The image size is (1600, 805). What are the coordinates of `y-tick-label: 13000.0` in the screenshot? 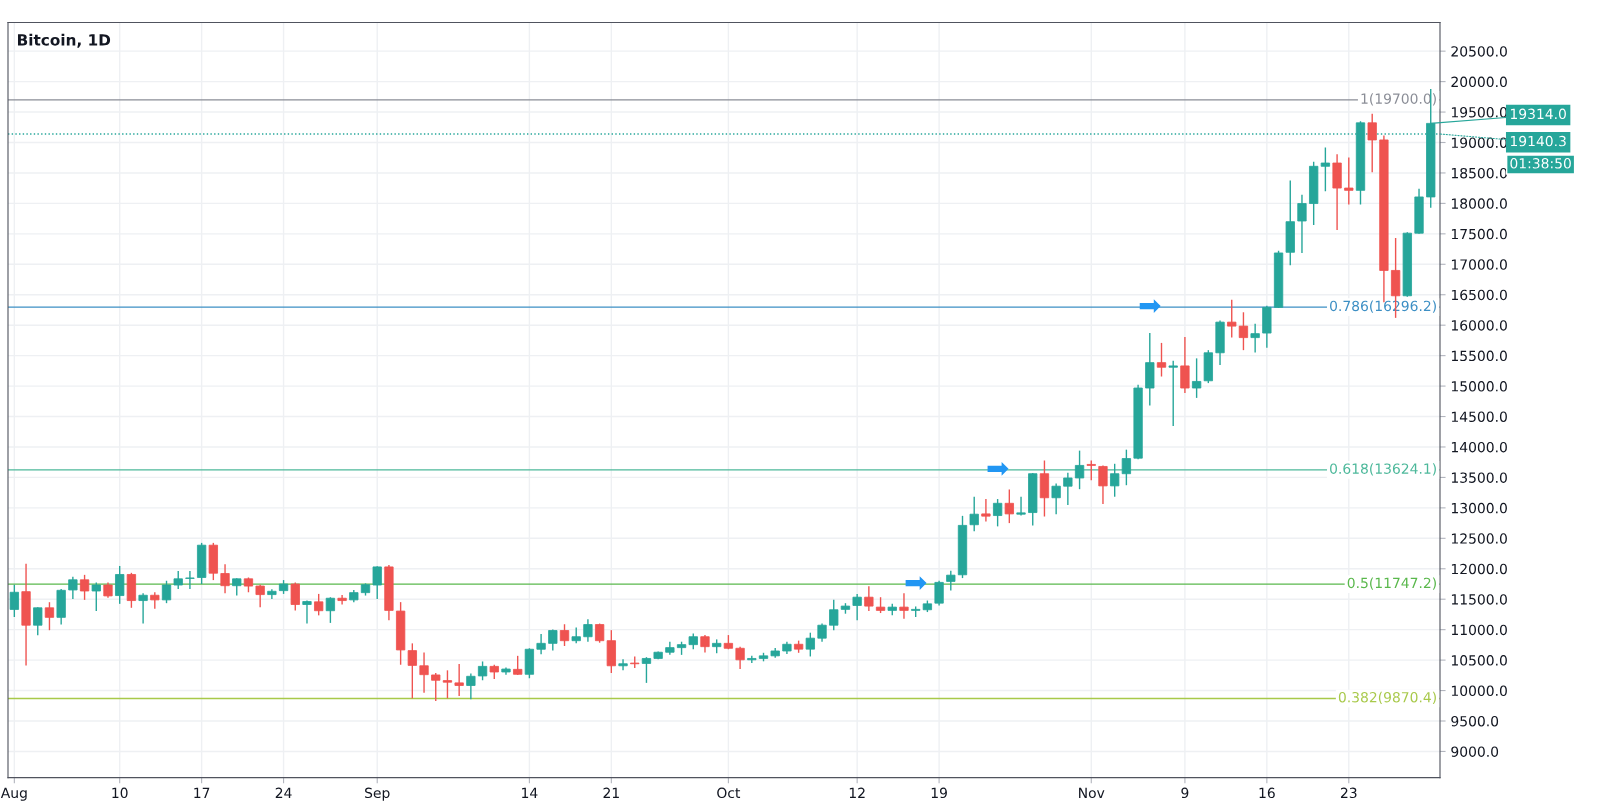 It's located at (1479, 508).